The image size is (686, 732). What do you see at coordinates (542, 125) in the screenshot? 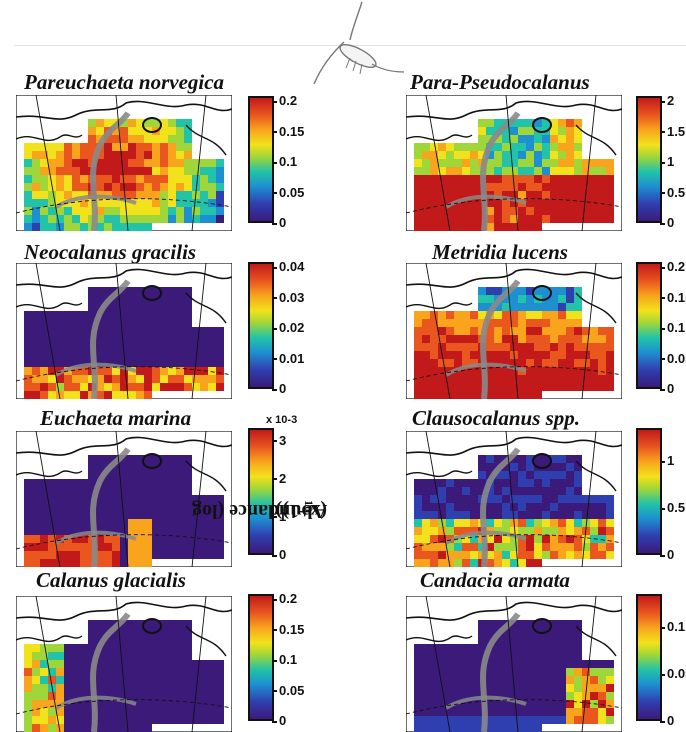
I see `island-outline` at bounding box center [542, 125].